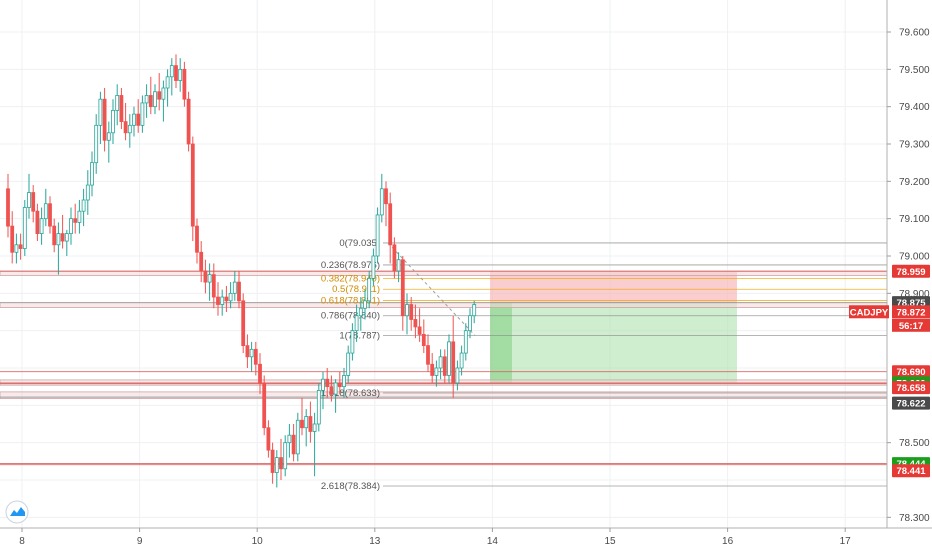  Describe the element at coordinates (258, 541) in the screenshot. I see `time-tick-label: 10` at that location.